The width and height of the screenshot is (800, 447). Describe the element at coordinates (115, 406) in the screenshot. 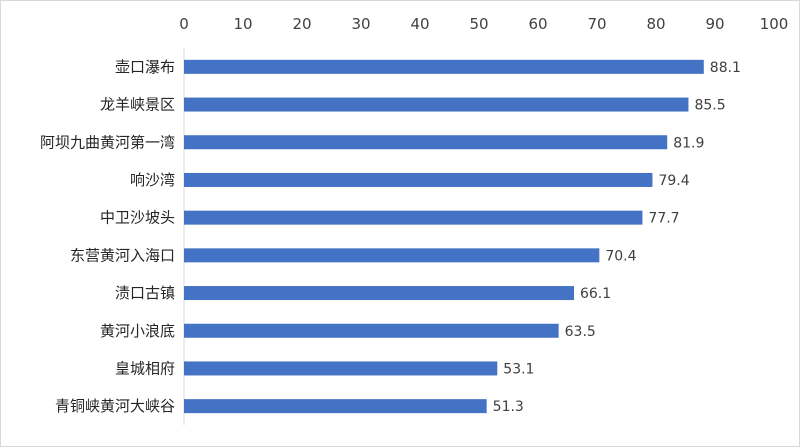

I see `category-label: 青铜峡黄河大峡谷` at that location.